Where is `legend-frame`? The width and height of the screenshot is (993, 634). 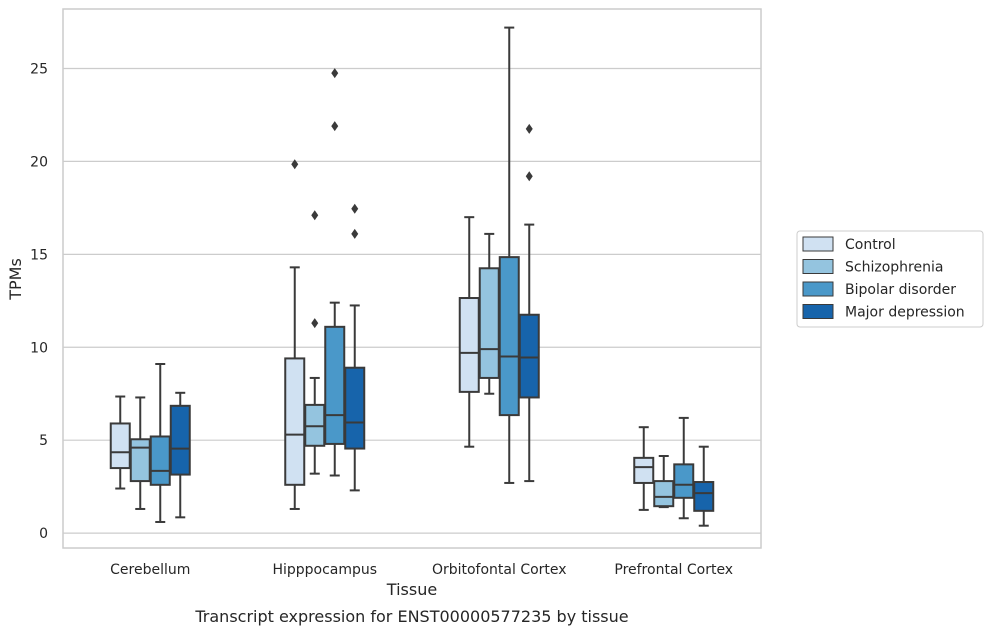
legend-frame is located at coordinates (890, 279).